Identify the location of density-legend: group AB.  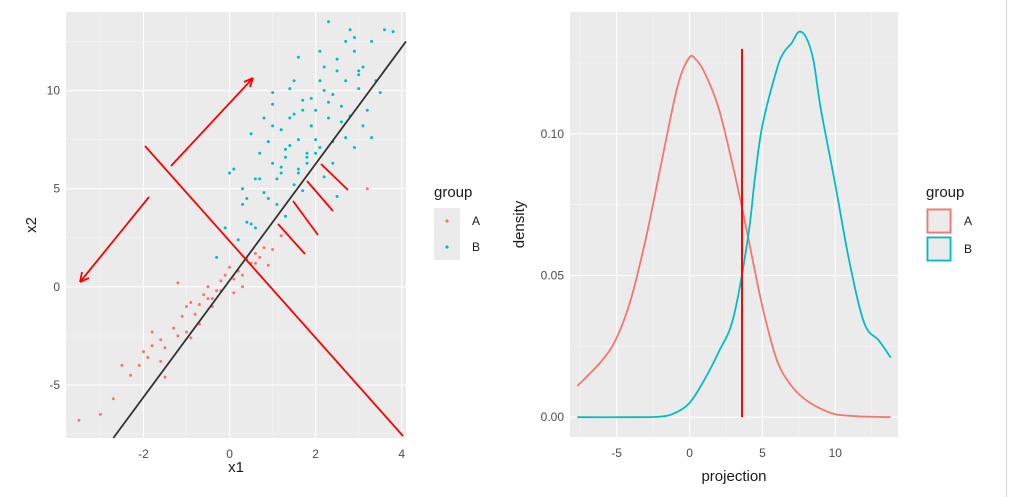
(949, 223).